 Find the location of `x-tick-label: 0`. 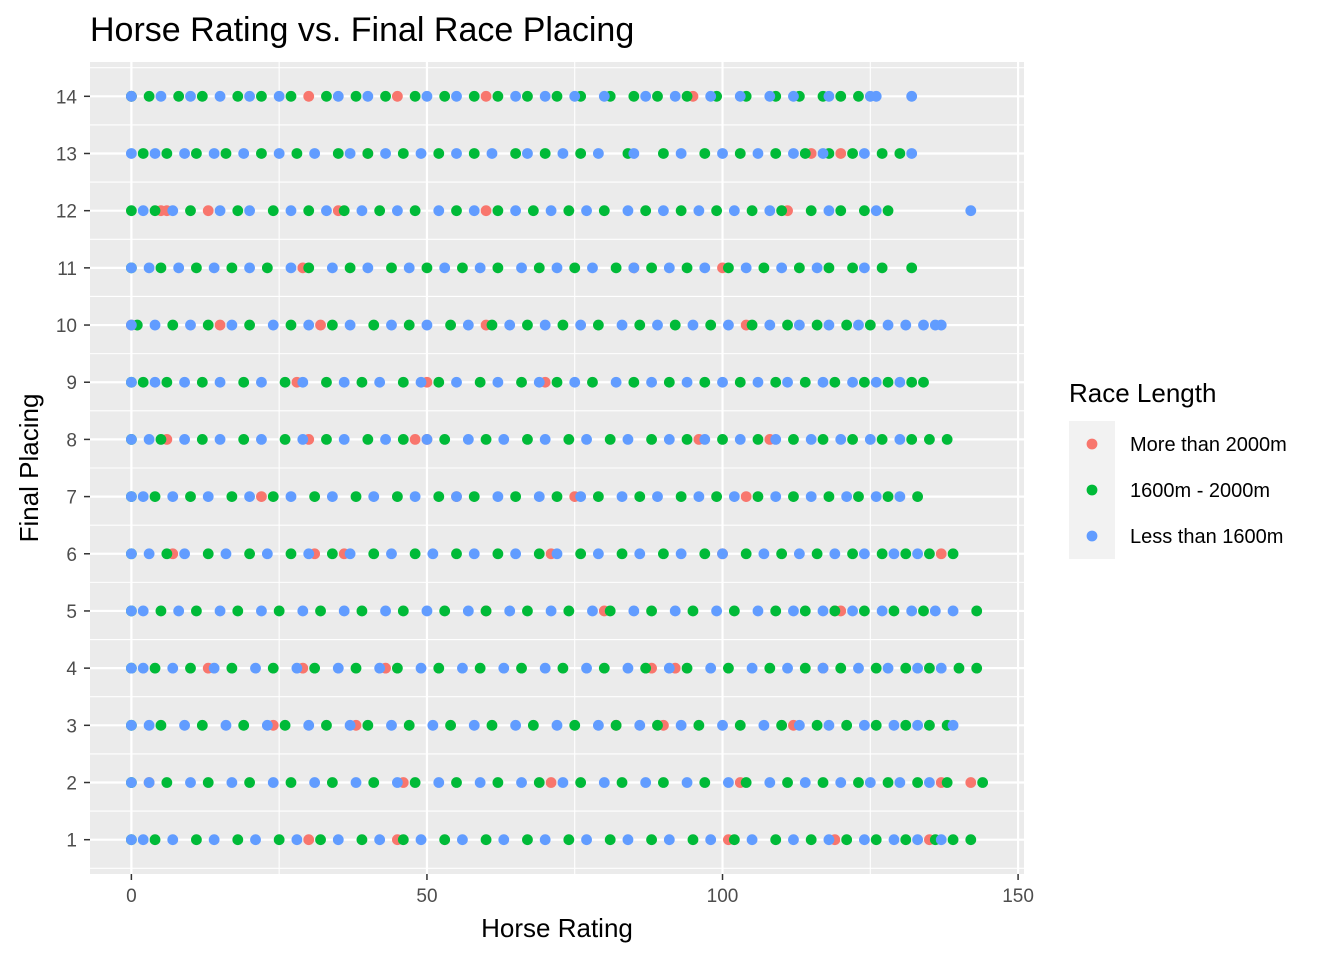

x-tick-label: 0 is located at coordinates (131, 896).